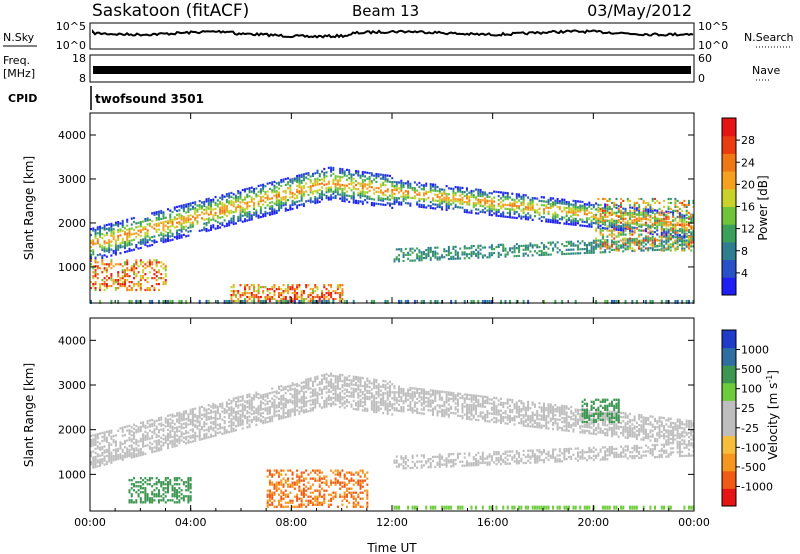 The width and height of the screenshot is (800, 554). I want to click on power-colorbar-label: Power [dB], so click(763, 207).